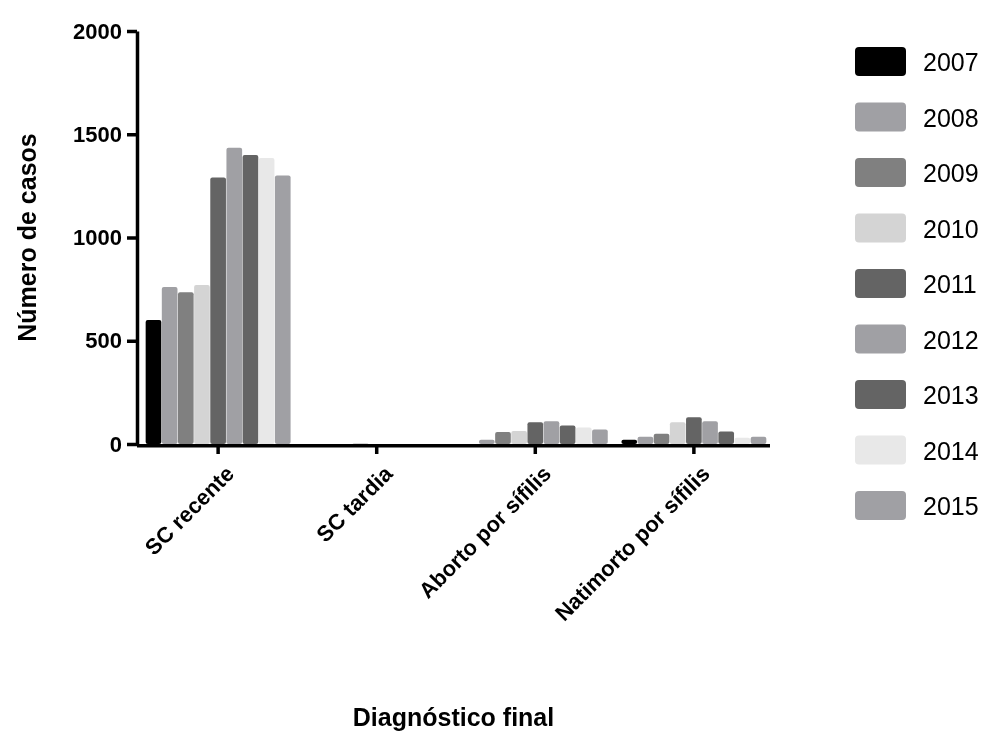 The image size is (1004, 749). What do you see at coordinates (951, 117) in the screenshot?
I see `legend-label: 2008` at bounding box center [951, 117].